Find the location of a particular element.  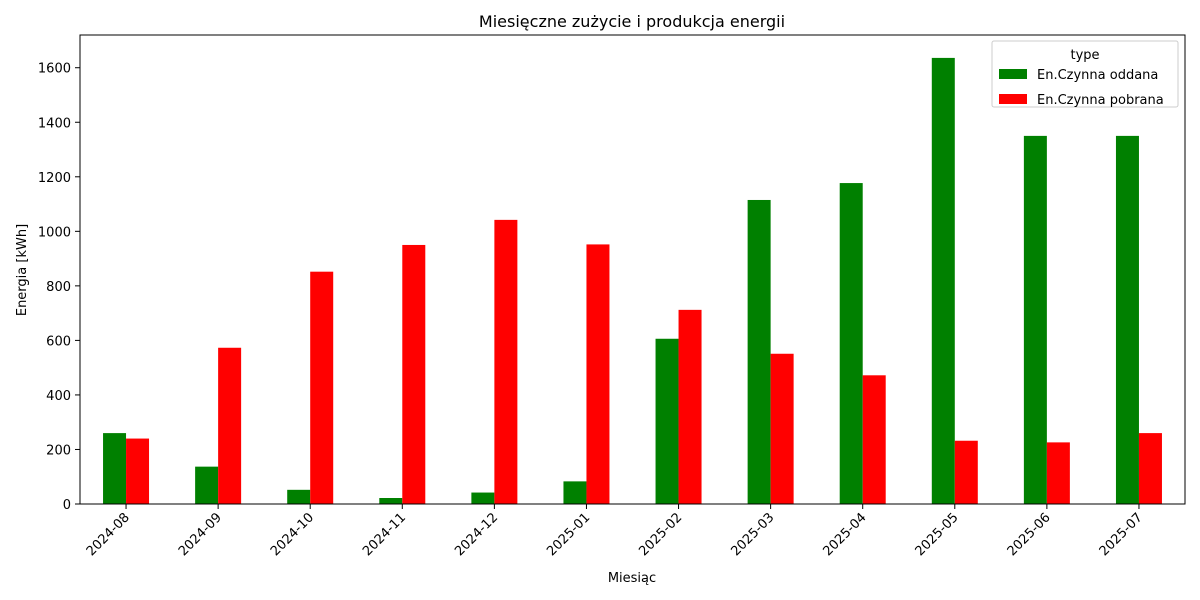

legend: type En.Czynna oddana En.Czynna pobrana is located at coordinates (1085, 74).